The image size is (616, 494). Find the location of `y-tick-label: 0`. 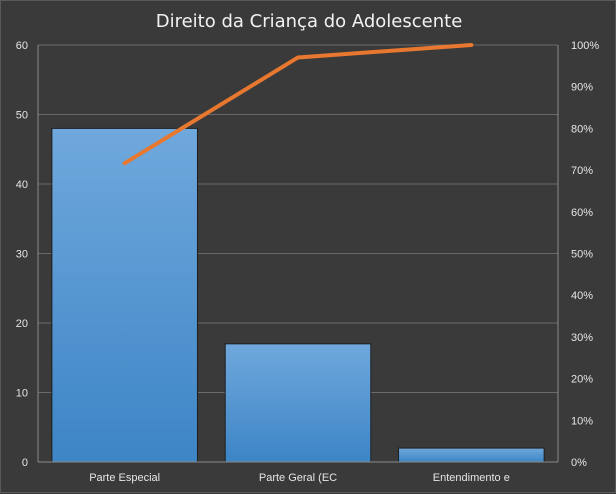

y-tick-label: 0 is located at coordinates (25, 463).